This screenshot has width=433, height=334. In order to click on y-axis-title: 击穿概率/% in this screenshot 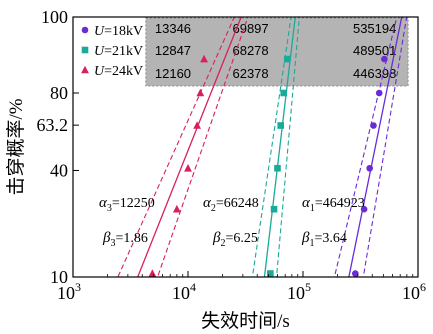, I will do `click(16, 146)`.